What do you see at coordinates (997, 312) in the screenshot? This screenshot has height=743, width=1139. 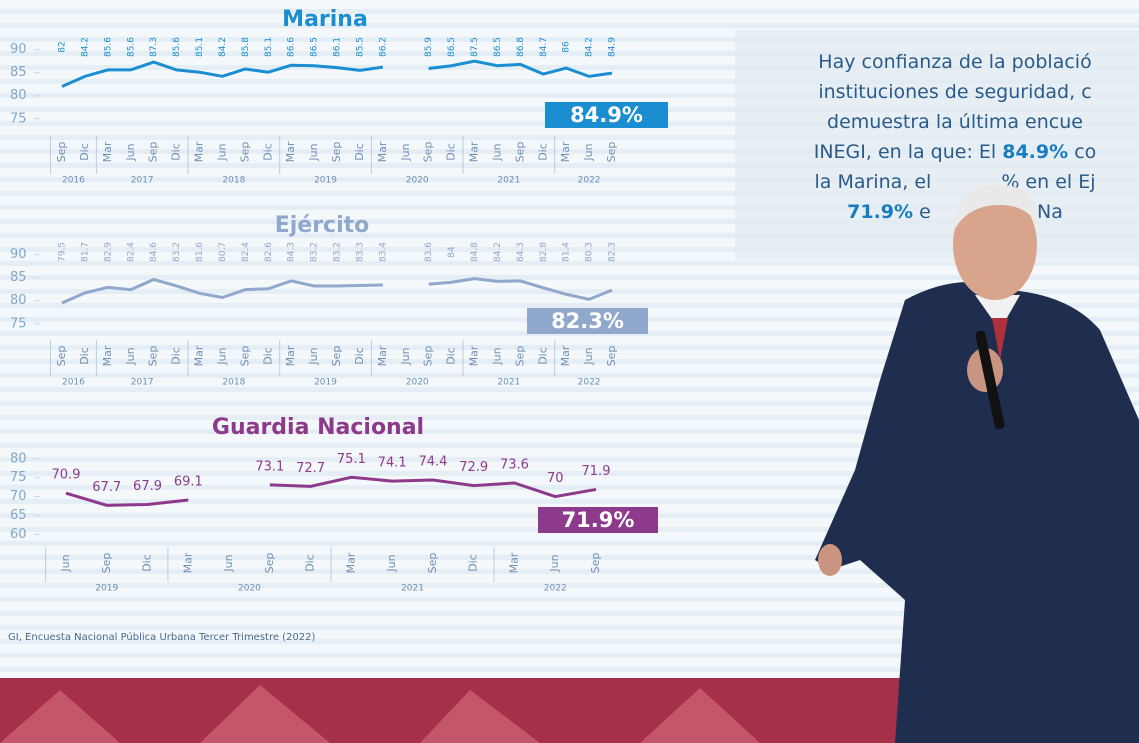 I see `shirt` at bounding box center [997, 312].